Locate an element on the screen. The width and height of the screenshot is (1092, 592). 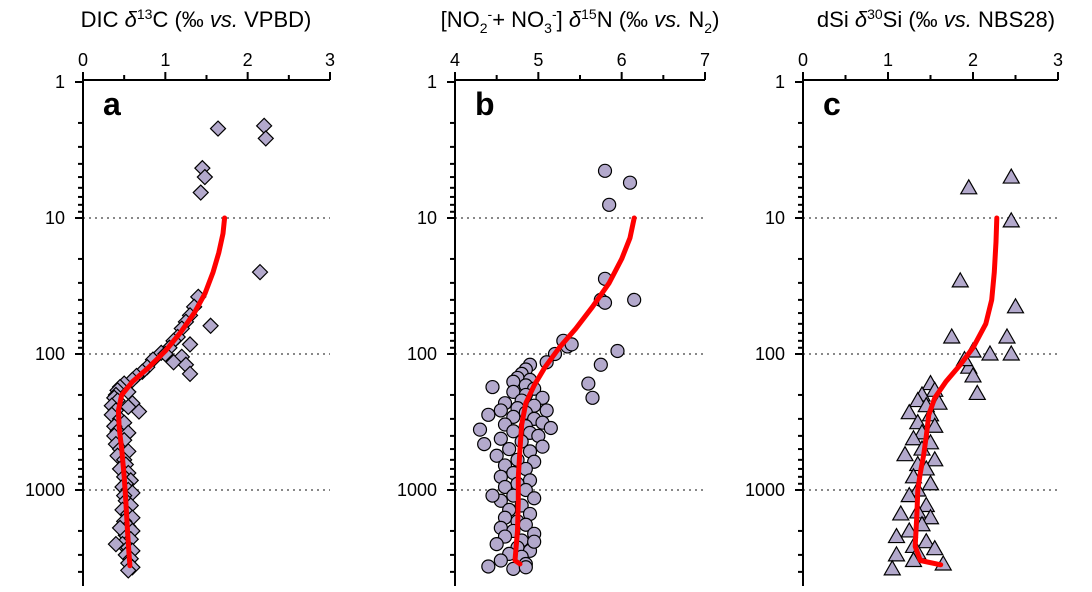
panel-label: c is located at coordinates (832, 104).